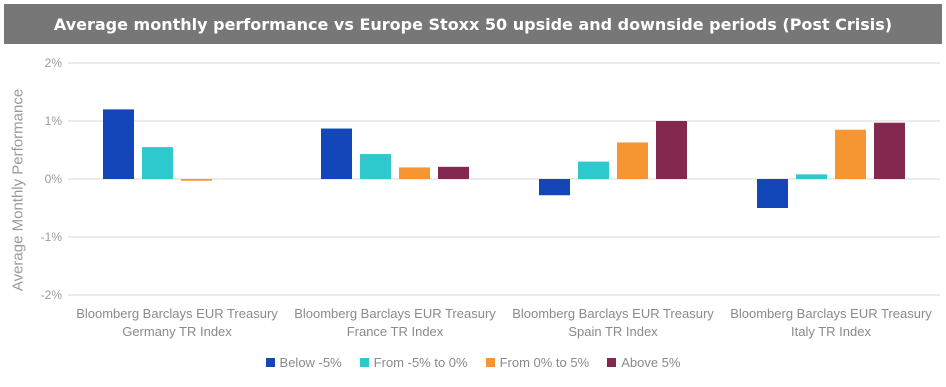  I want to click on legend-item: Below -5%, so click(303, 362).